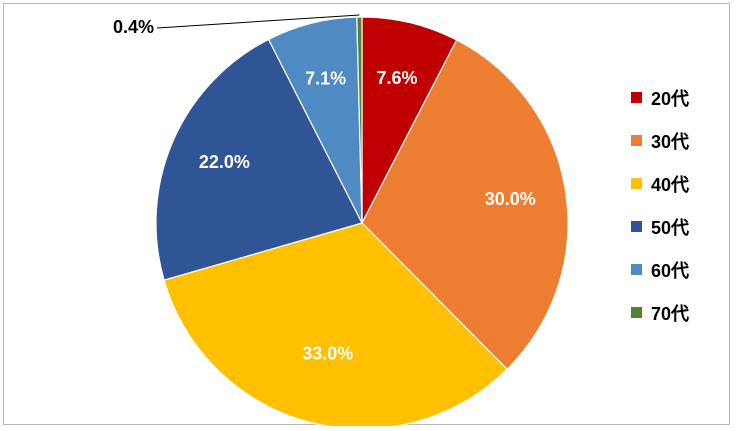 This screenshot has height=431, width=738. What do you see at coordinates (258, 21) in the screenshot?
I see `leader-line-70s` at bounding box center [258, 21].